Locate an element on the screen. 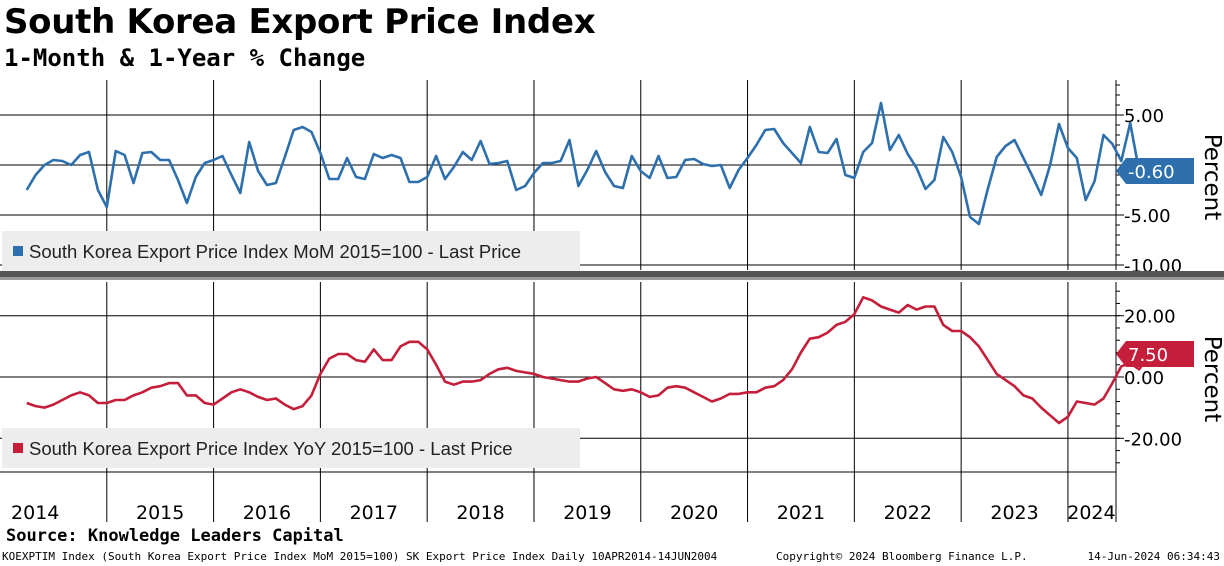  mom-y-axis-title: Percent is located at coordinates (1211, 177).